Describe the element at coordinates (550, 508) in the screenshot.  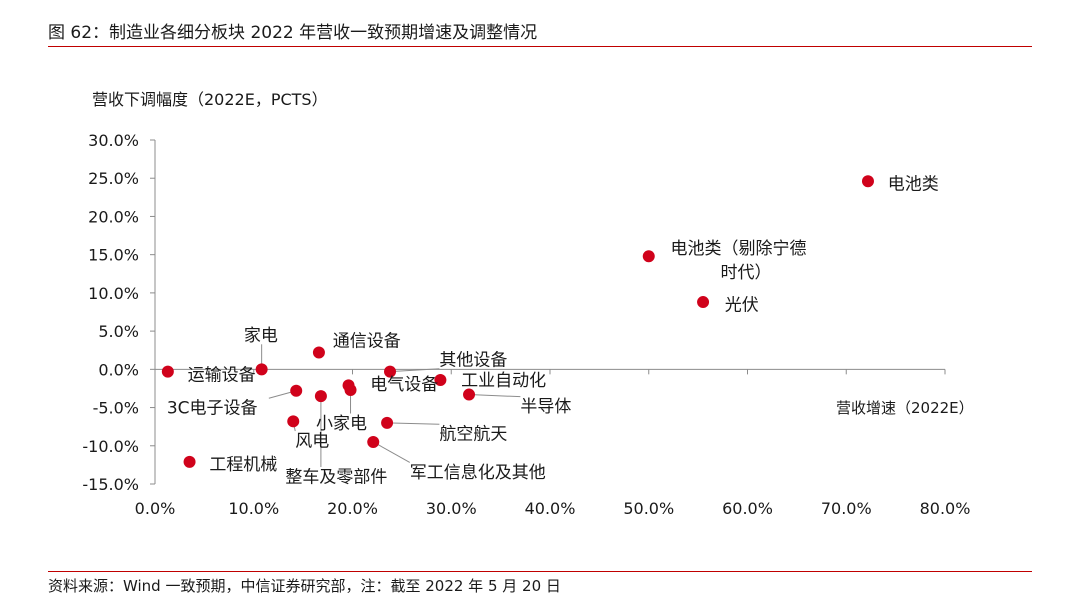
I see `x-tick-label: 40.0%` at that location.